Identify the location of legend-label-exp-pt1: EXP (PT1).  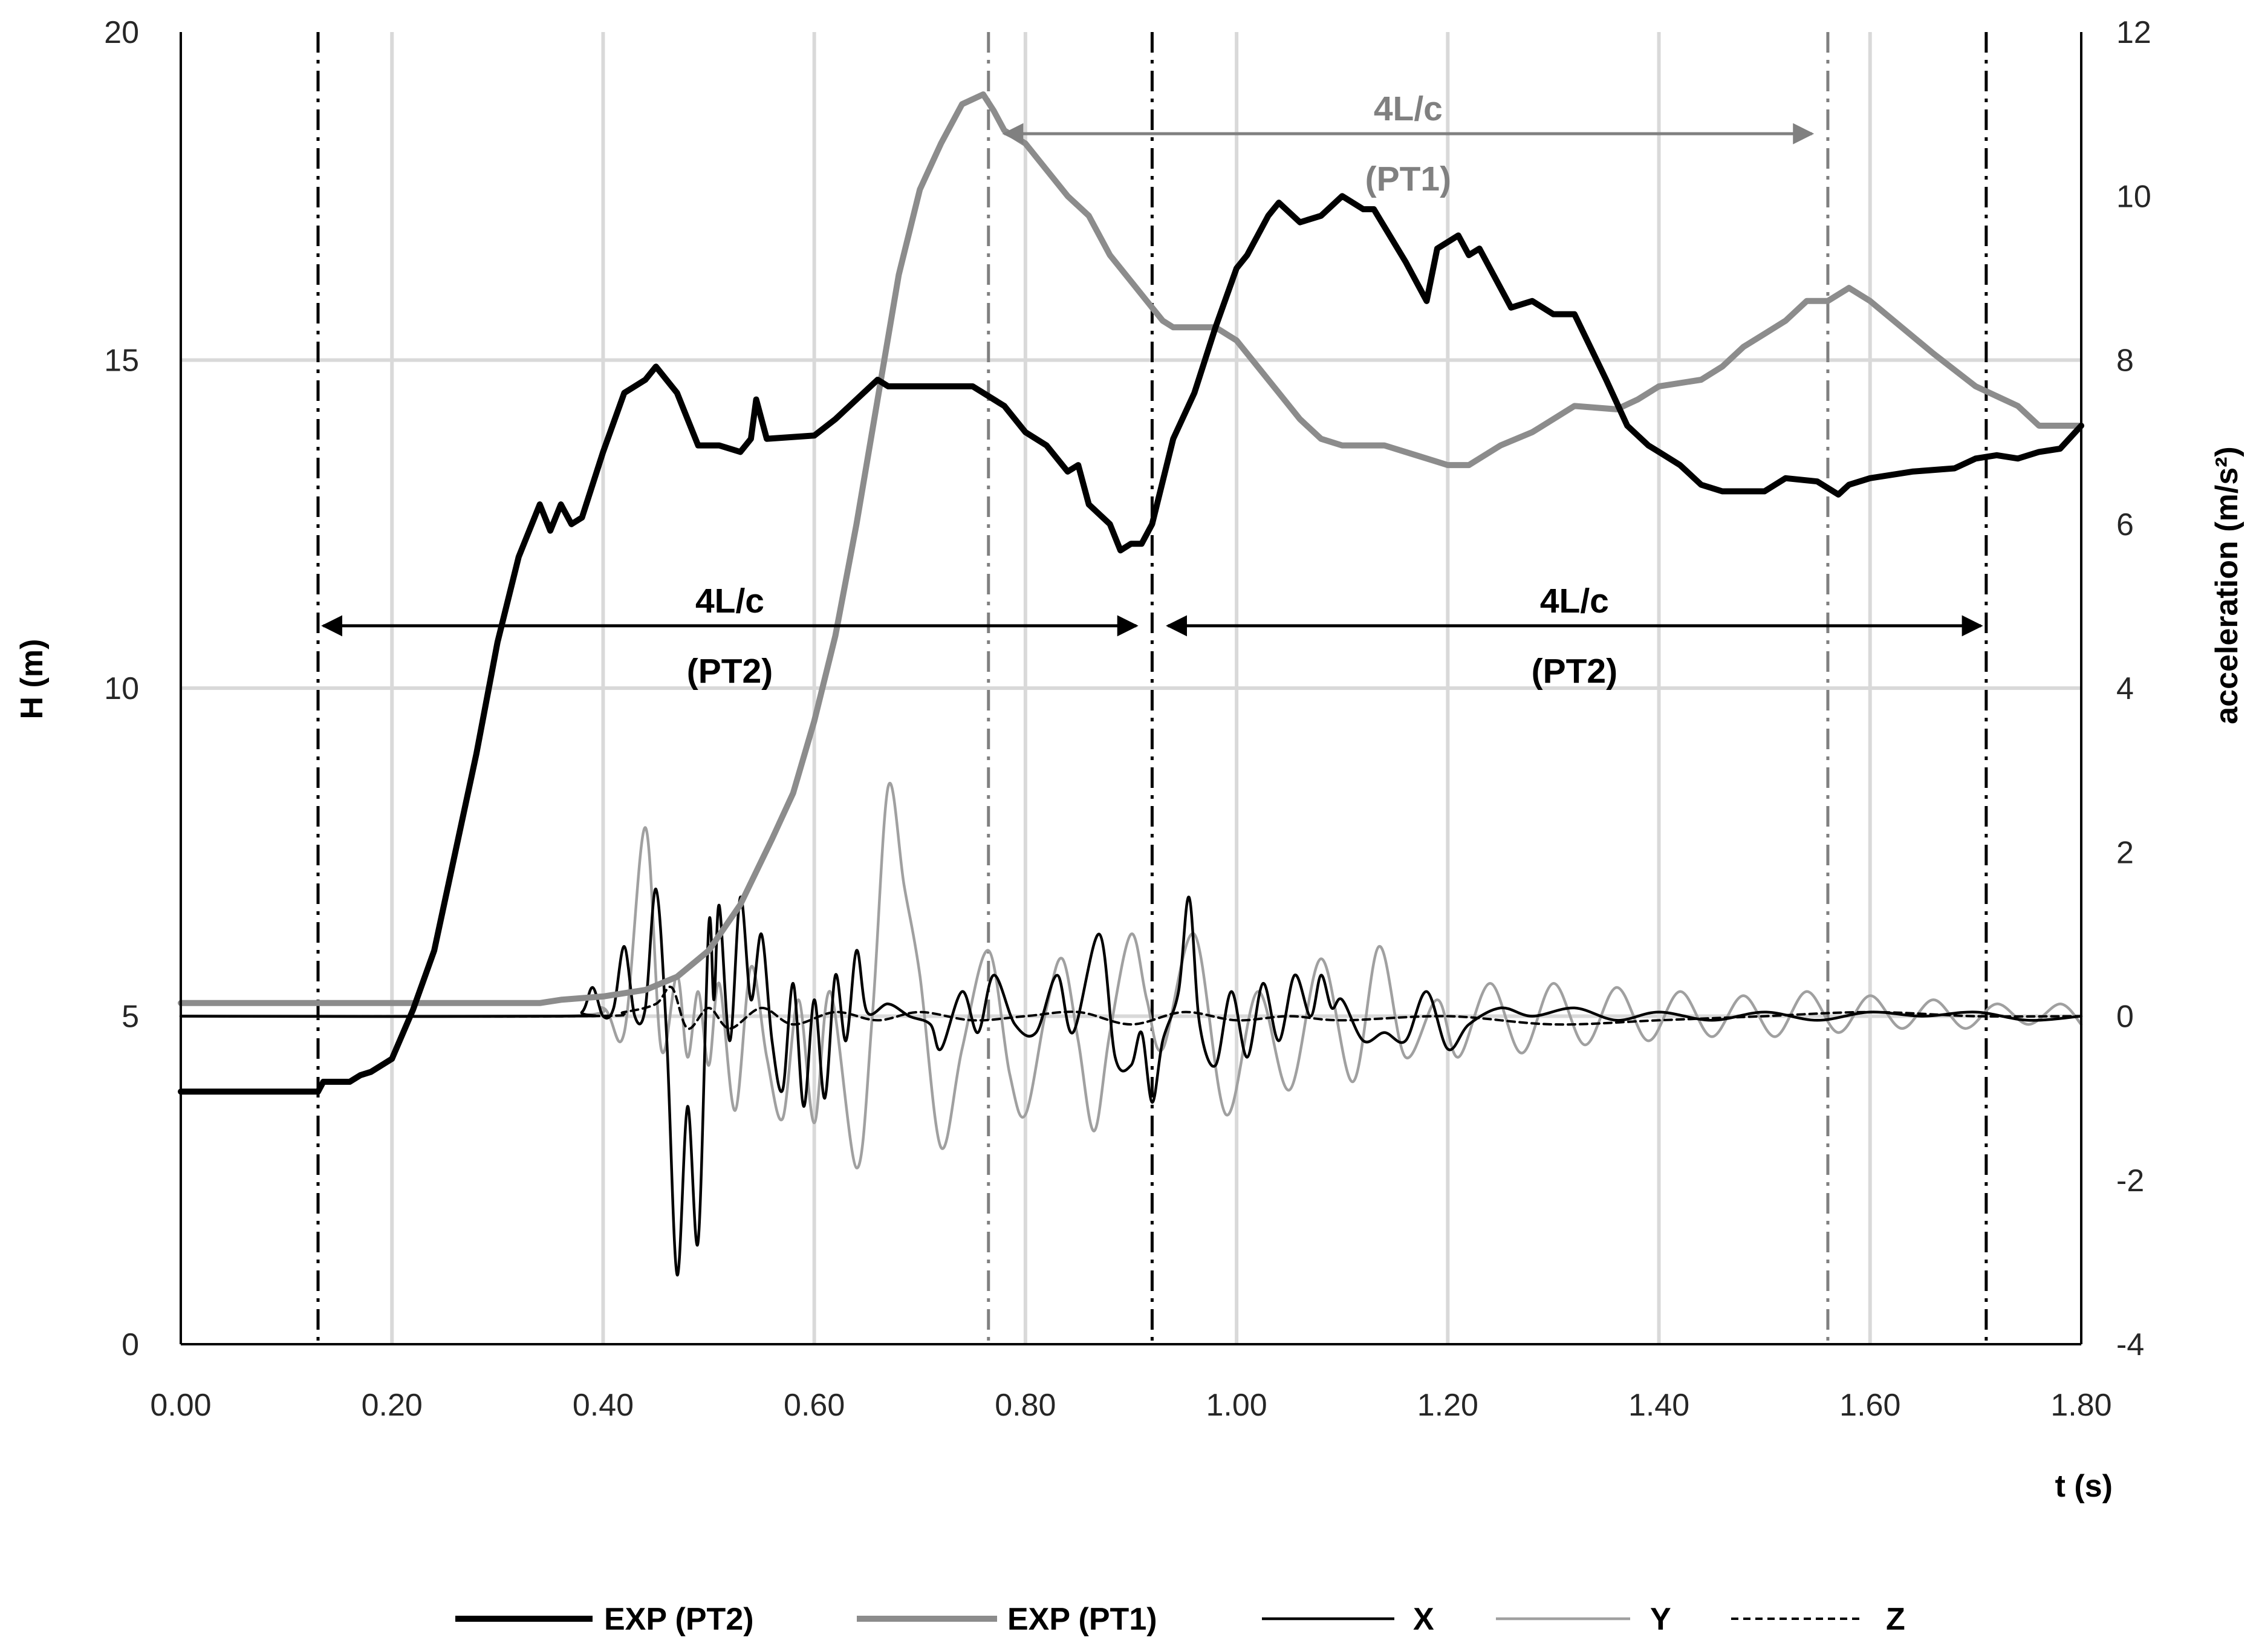
(1082, 1619).